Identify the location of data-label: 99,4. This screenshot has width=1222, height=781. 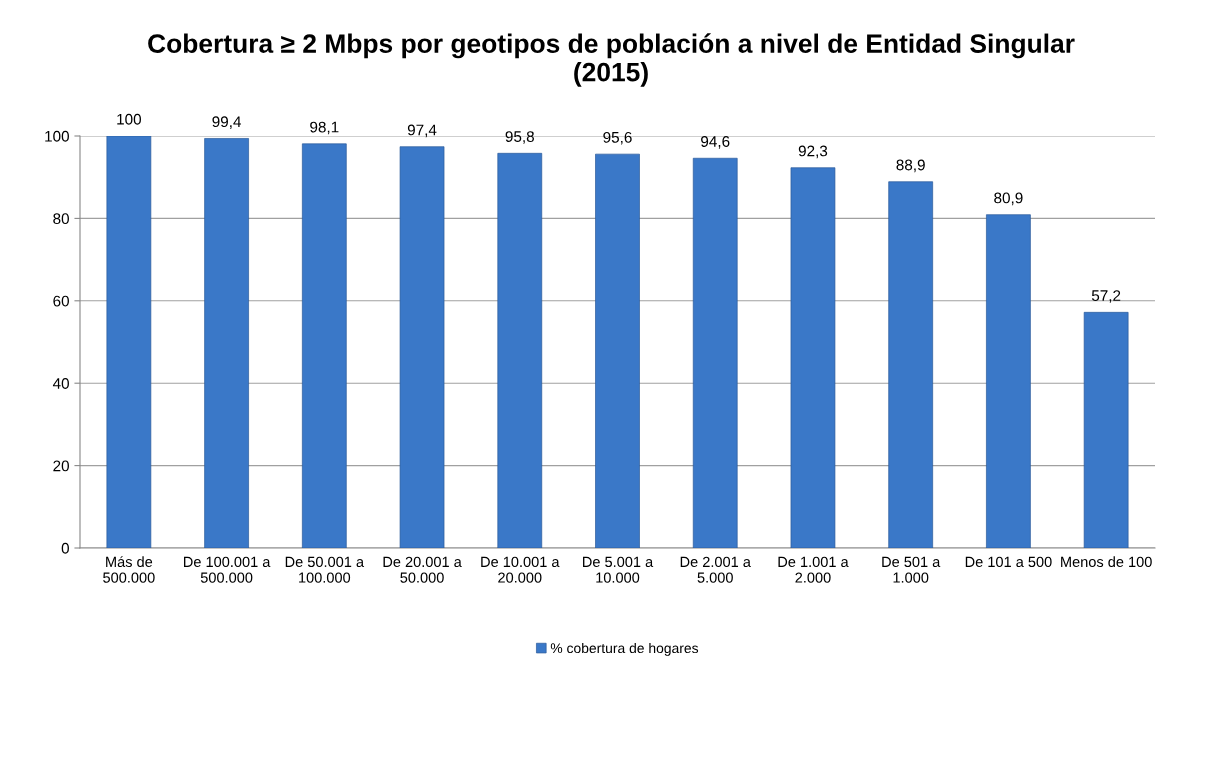
(227, 122).